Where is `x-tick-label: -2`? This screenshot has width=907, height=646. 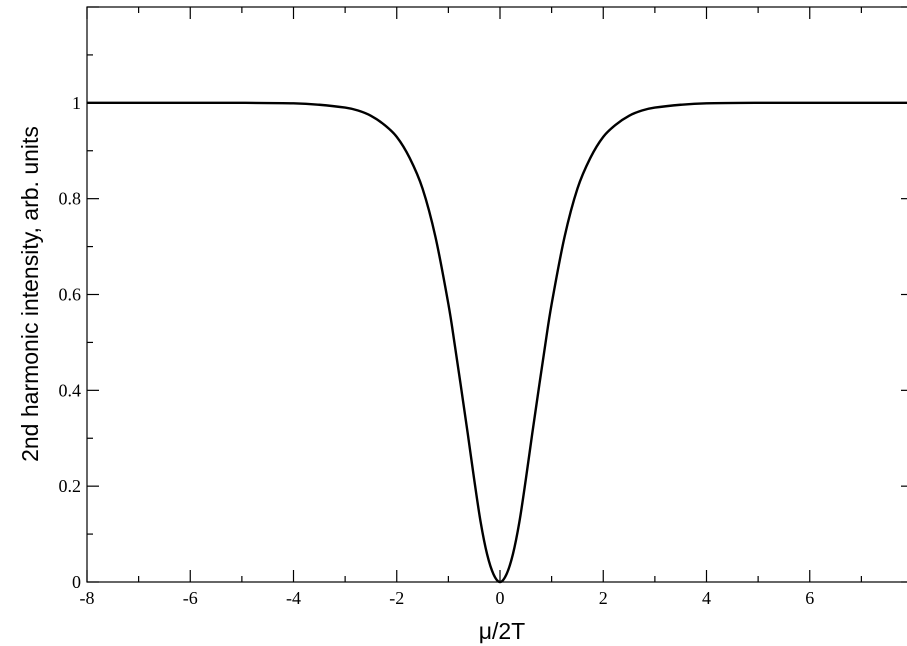 x-tick-label: -2 is located at coordinates (396, 598).